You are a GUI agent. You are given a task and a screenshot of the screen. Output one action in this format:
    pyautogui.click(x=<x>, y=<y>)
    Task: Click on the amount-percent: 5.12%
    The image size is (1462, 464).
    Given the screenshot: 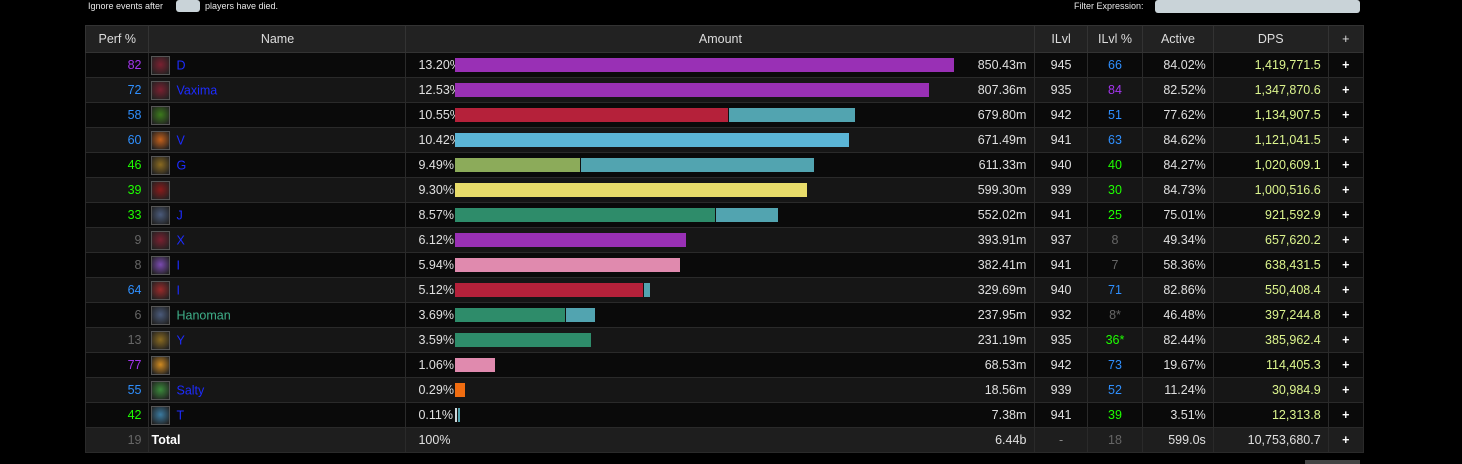 What is the action you would take?
    pyautogui.click(x=436, y=290)
    